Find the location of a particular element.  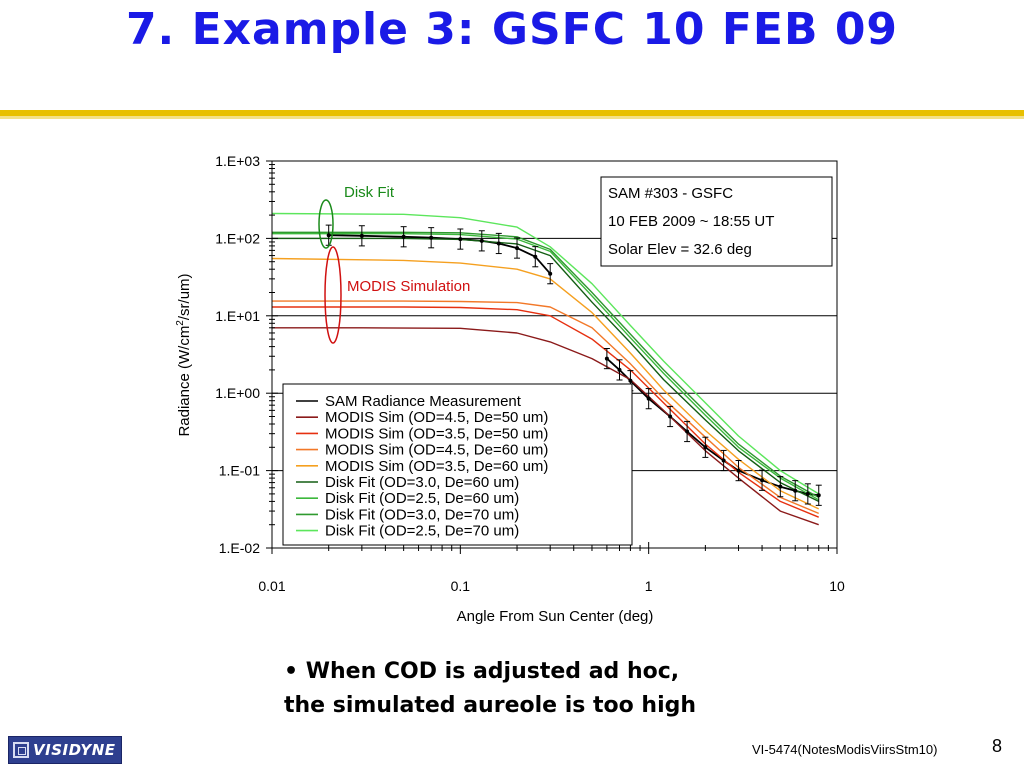

series-line-modis-sim-od-3-5-de-50-um is located at coordinates (545, 412).